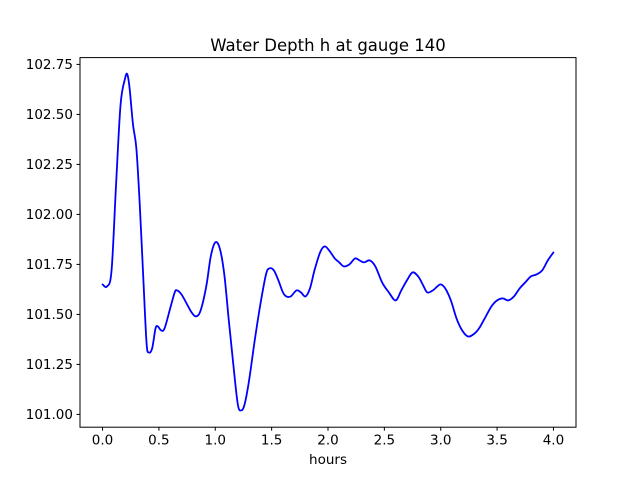 This screenshot has height=480, width=640. Describe the element at coordinates (271, 441) in the screenshot. I see `x-tick-label: 1.5` at that location.